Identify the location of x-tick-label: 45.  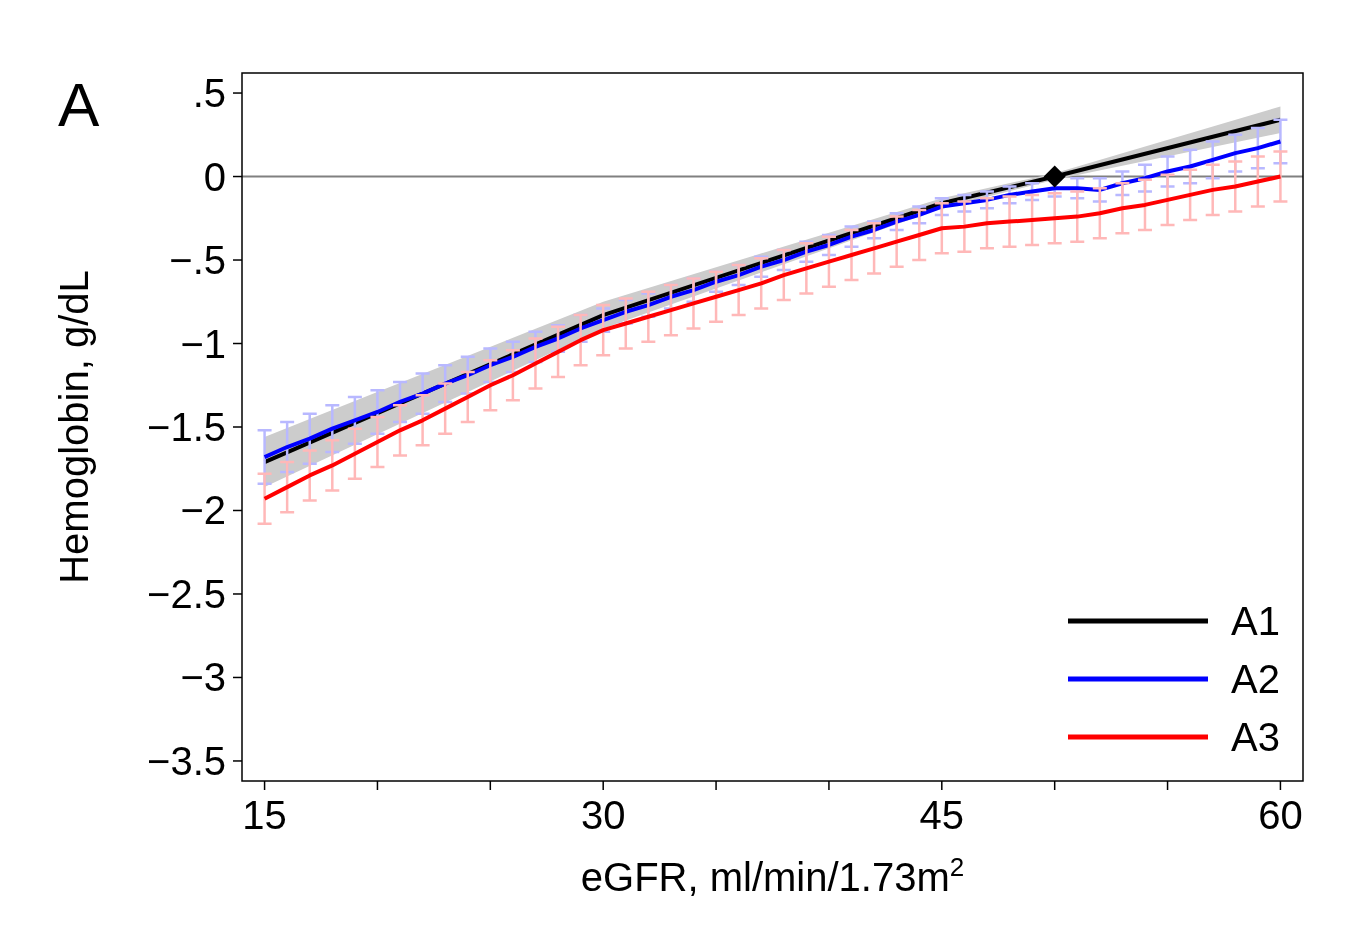
(942, 815).